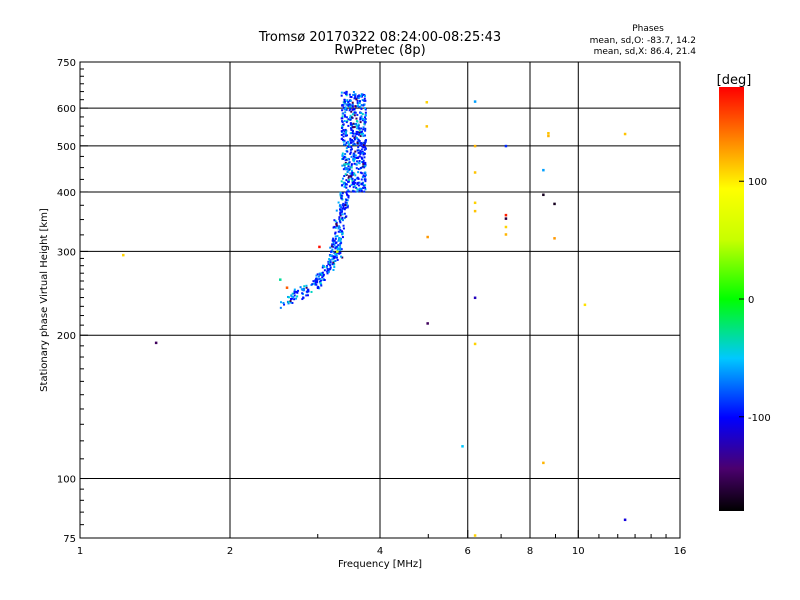 This screenshot has width=800, height=600. What do you see at coordinates (230, 551) in the screenshot?
I see `x-tick-label: 2` at bounding box center [230, 551].